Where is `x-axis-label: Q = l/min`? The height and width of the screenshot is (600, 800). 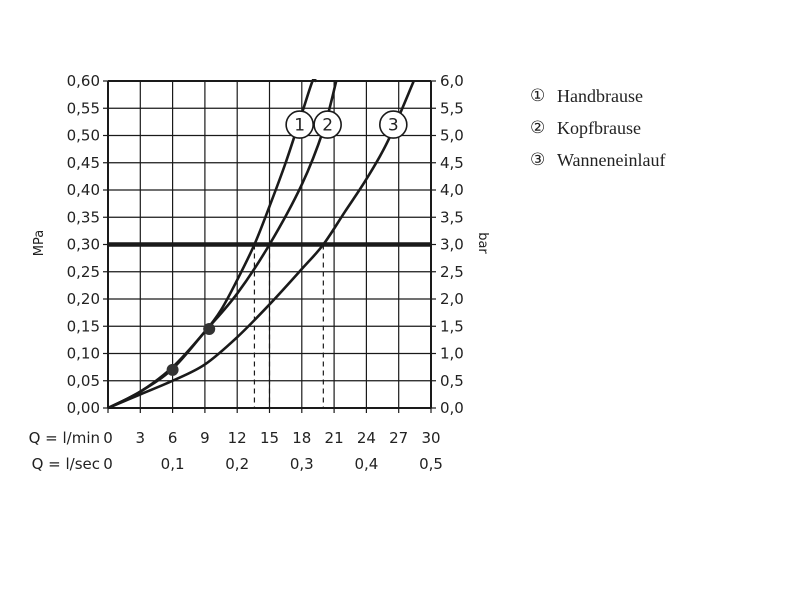
x-axis-label: Q = l/min is located at coordinates (64, 438).